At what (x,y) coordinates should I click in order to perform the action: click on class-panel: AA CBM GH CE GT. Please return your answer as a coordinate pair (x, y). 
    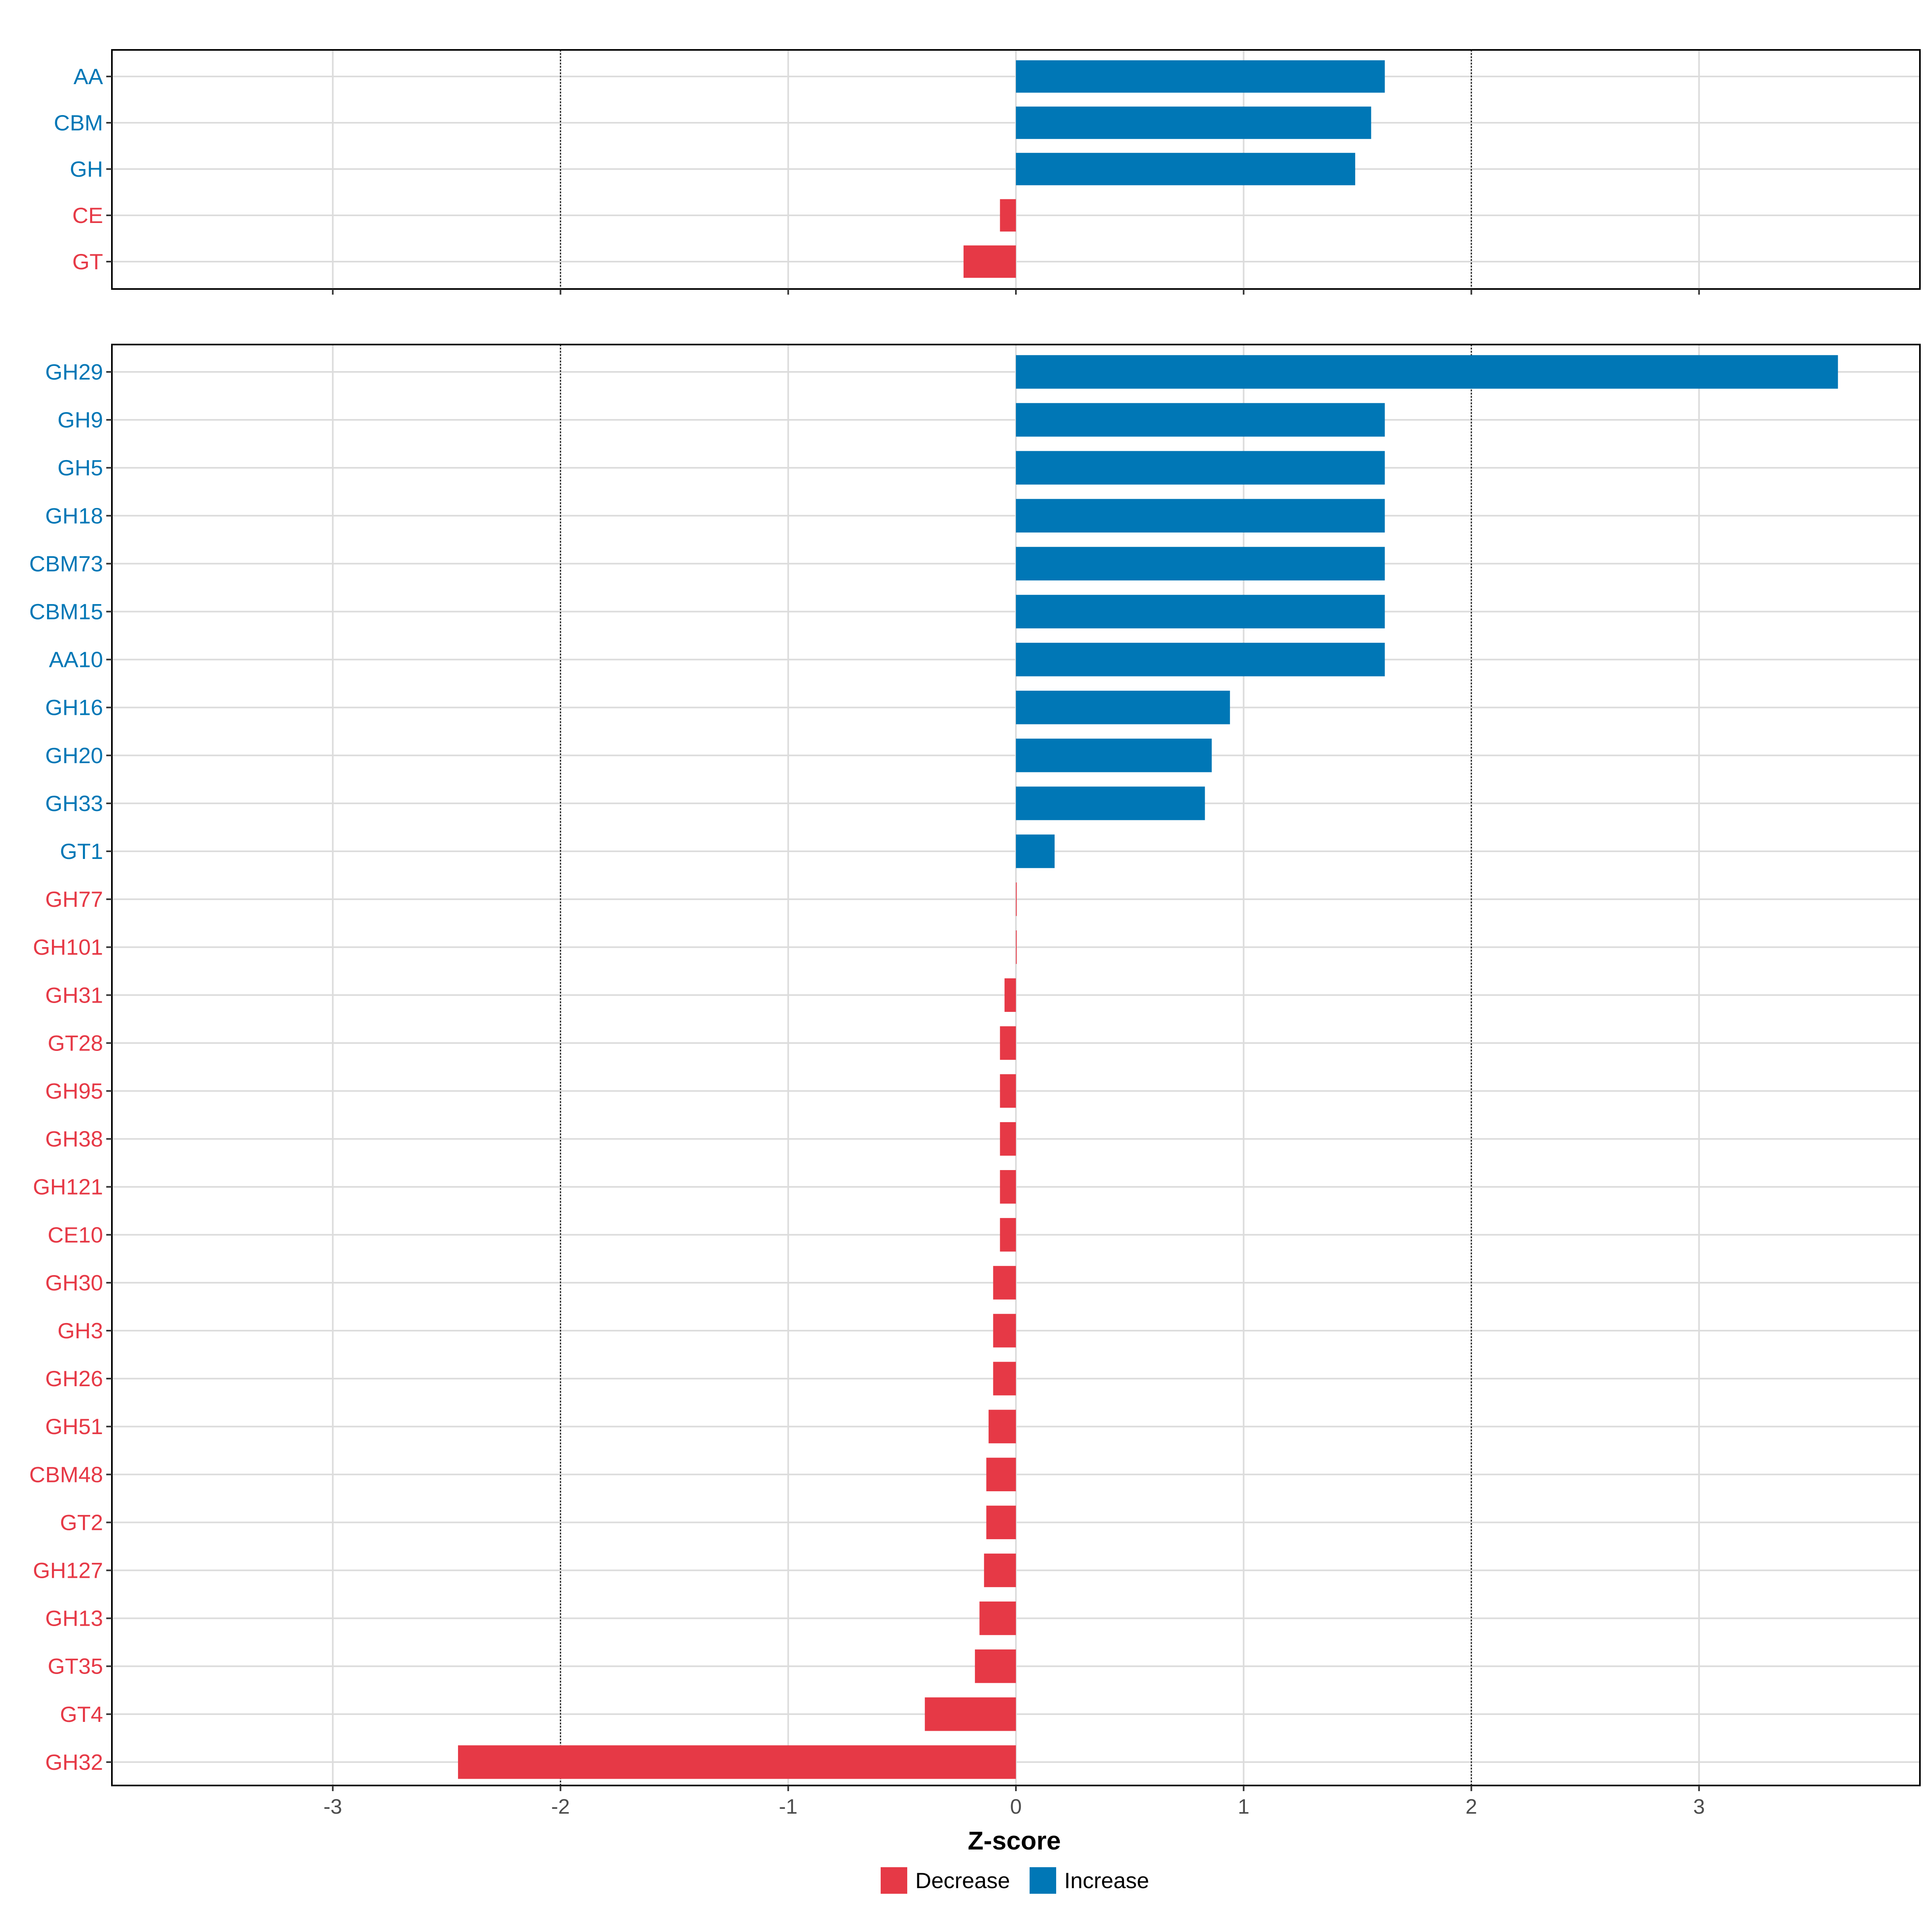
    Looking at the image, I should click on (987, 172).